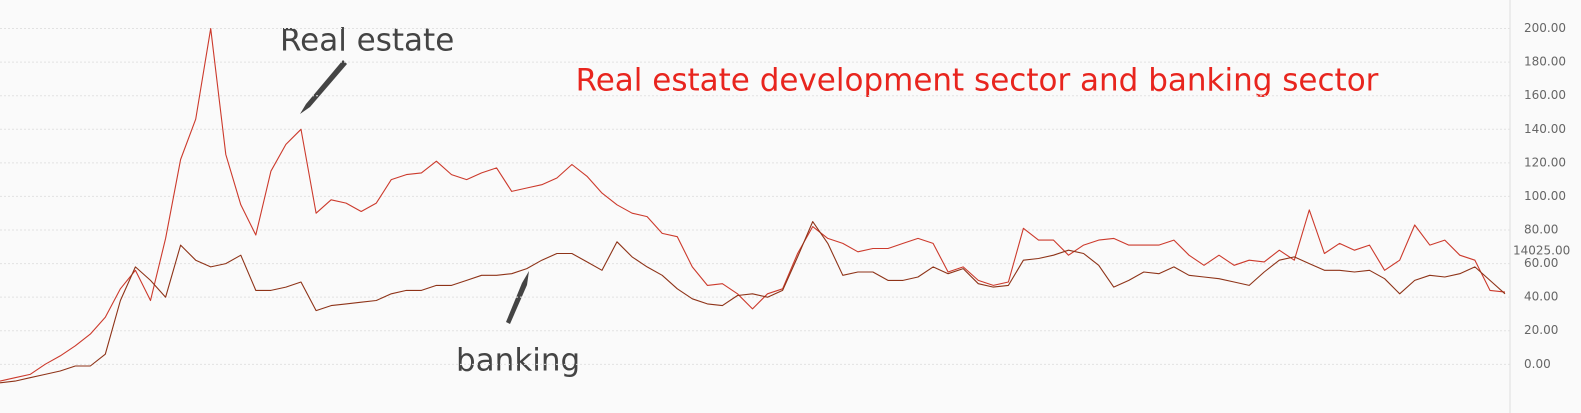 This screenshot has width=1581, height=413. Describe the element at coordinates (518, 361) in the screenshot. I see `annotation: banking` at that location.